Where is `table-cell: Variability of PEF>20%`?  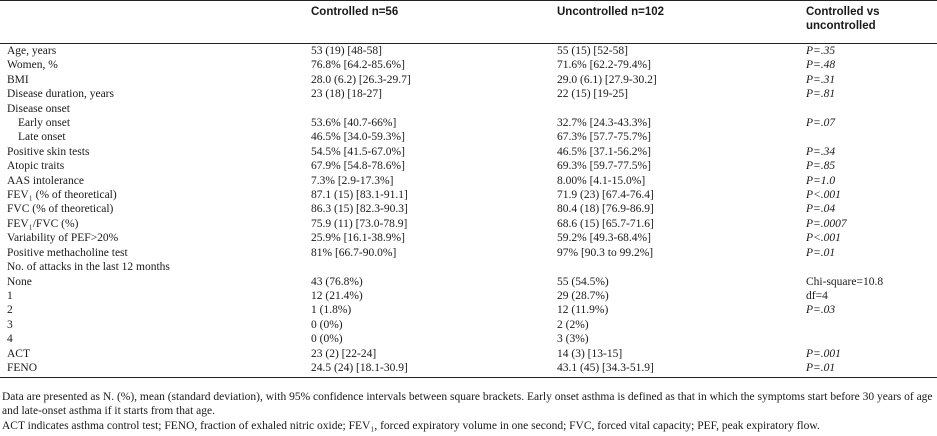
table-cell: Variability of PEF>20% is located at coordinates (63, 238).